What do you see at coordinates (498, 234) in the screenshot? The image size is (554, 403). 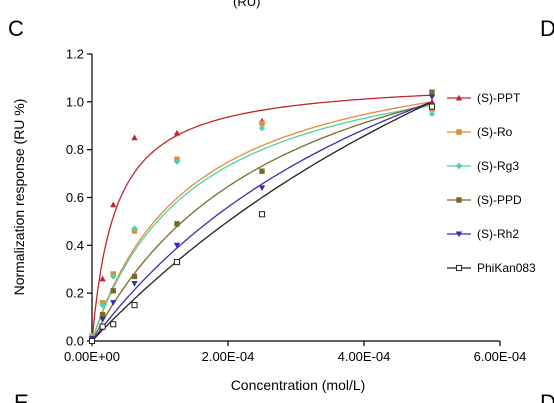 I see `legend-label: (S)-Rh2` at bounding box center [498, 234].